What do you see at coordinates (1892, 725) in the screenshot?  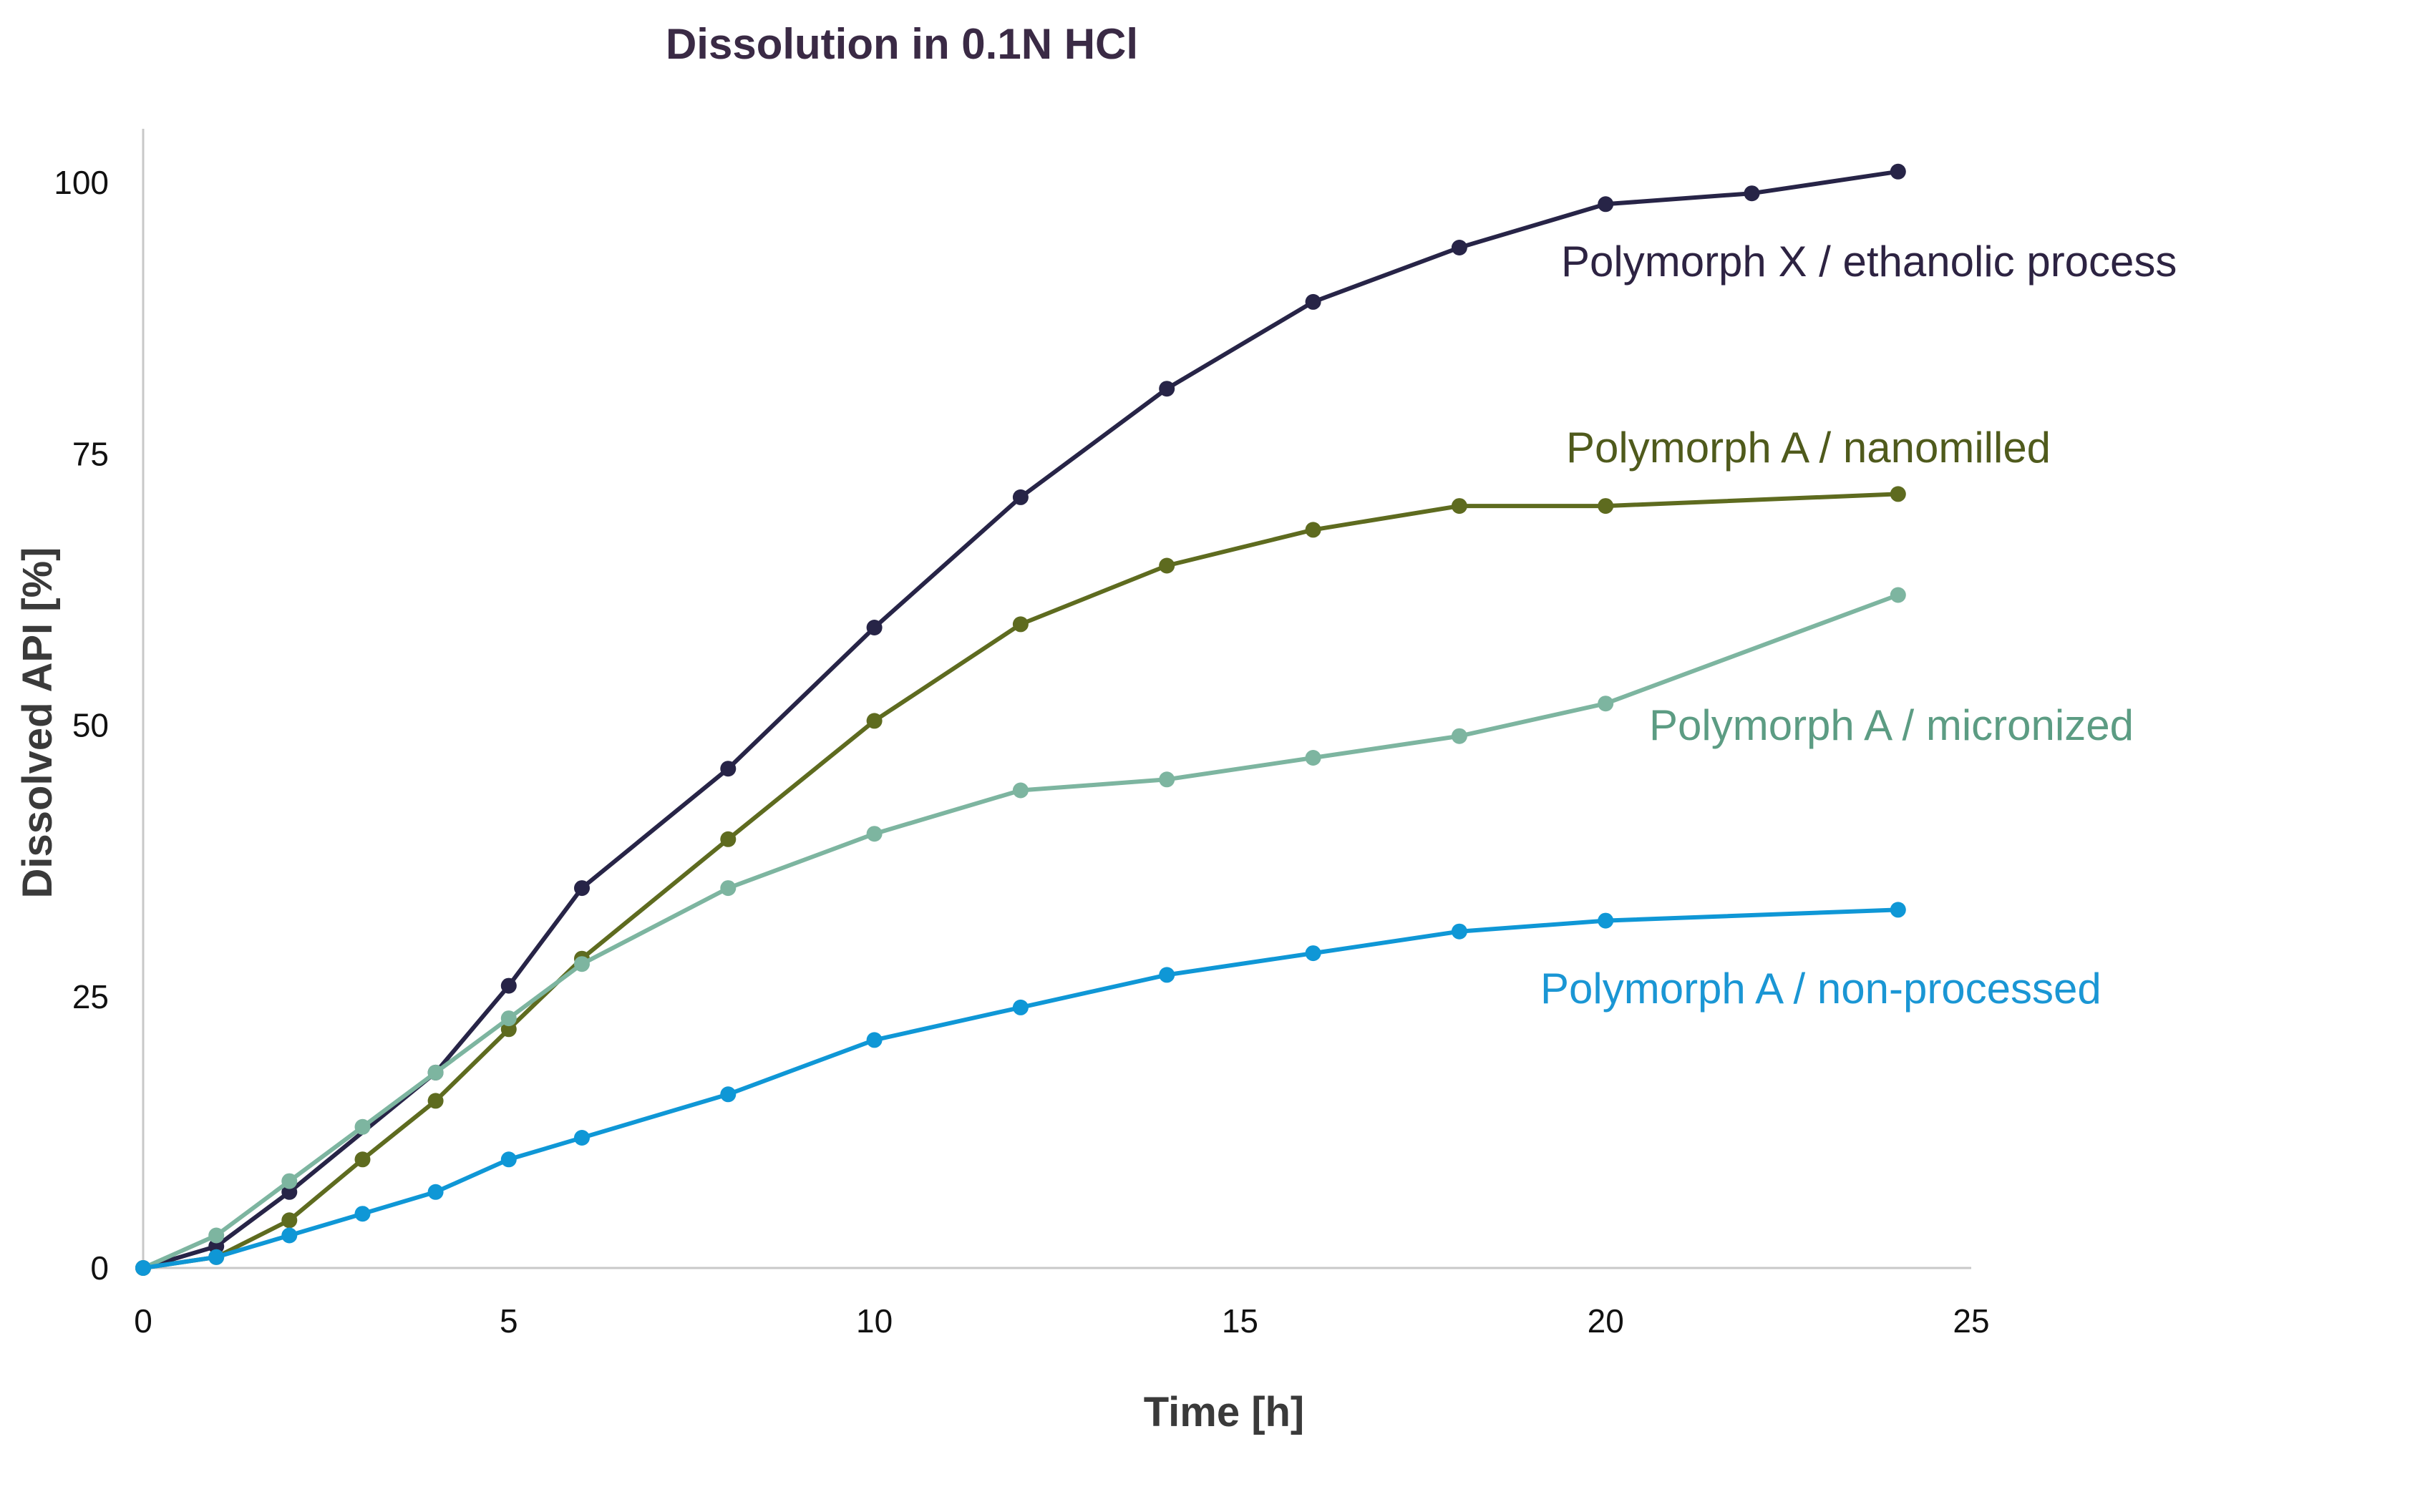 I see `series-label: Polymorph A / micronized` at bounding box center [1892, 725].